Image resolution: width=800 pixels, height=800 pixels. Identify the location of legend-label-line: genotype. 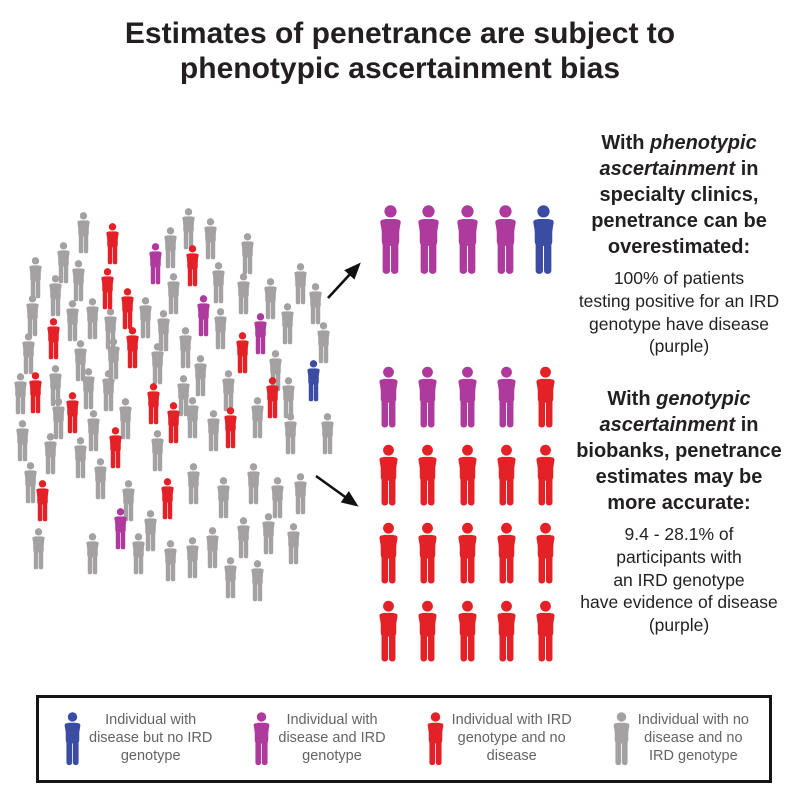
(150, 755).